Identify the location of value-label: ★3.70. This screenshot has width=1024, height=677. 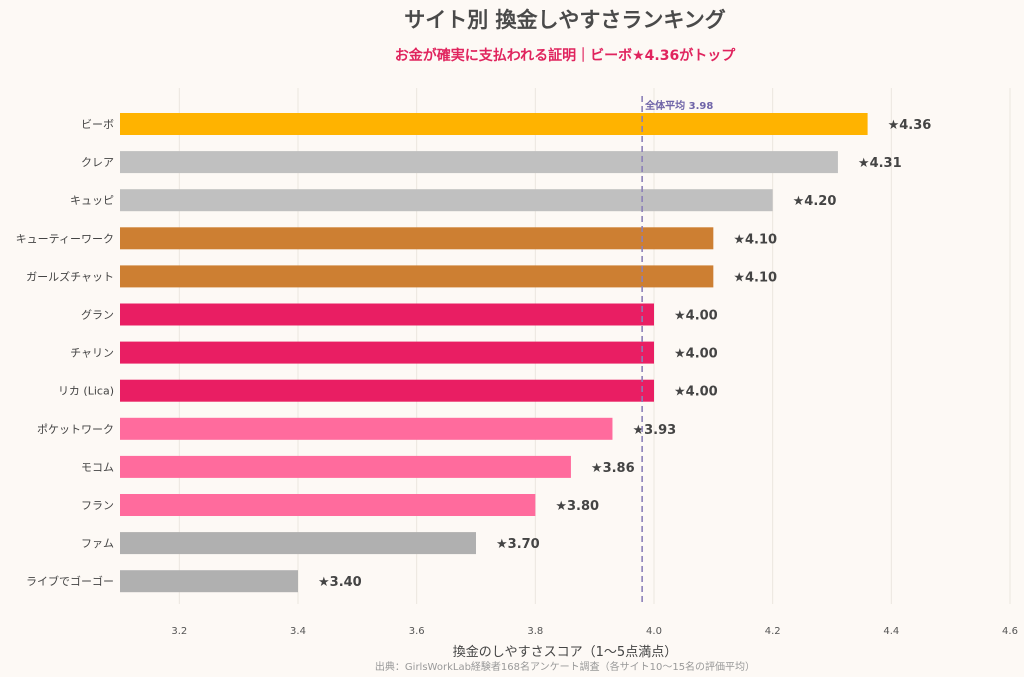
(518, 544).